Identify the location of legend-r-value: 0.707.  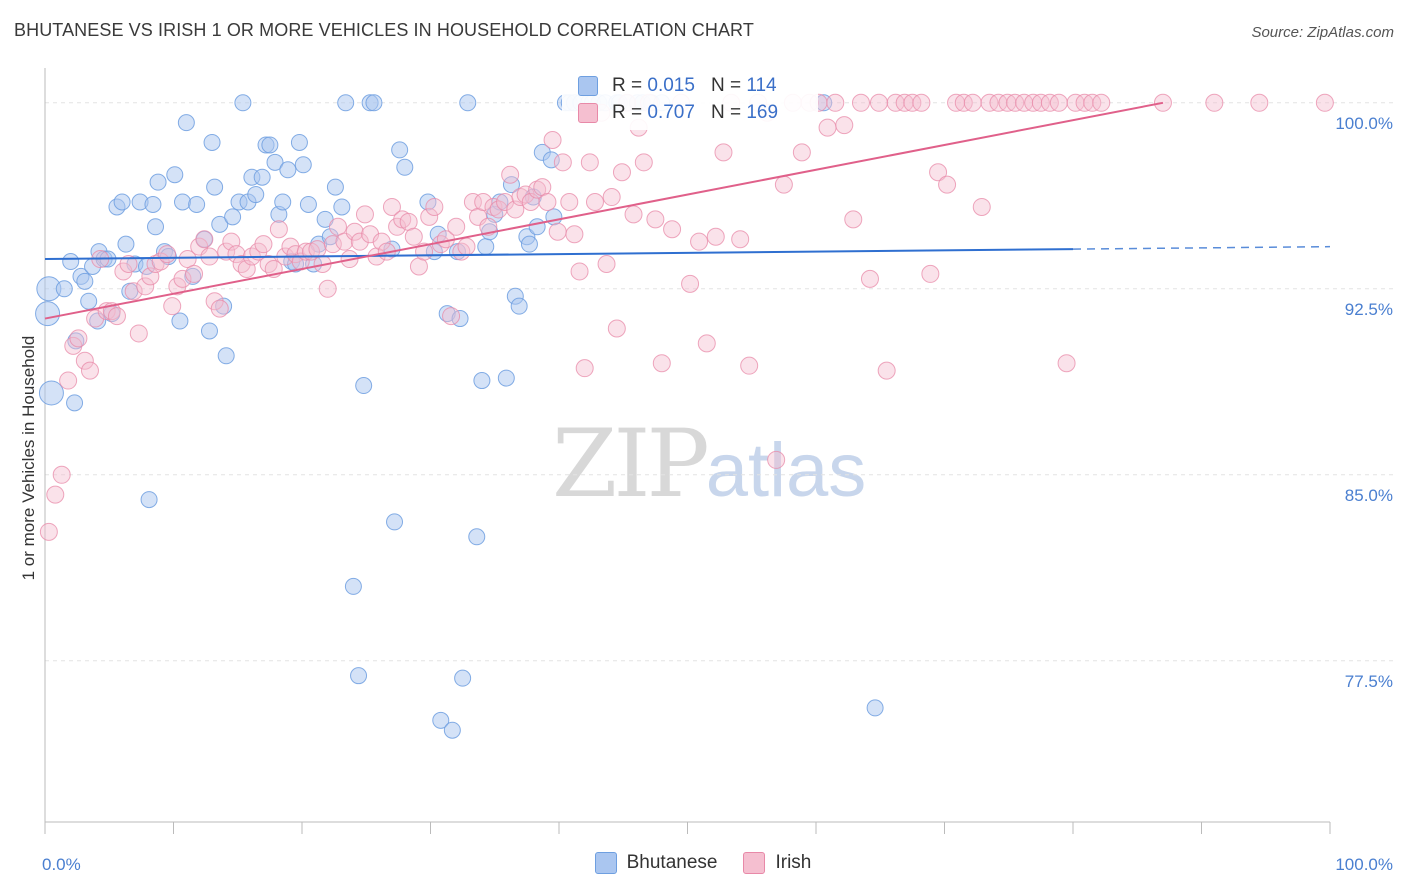
(671, 112).